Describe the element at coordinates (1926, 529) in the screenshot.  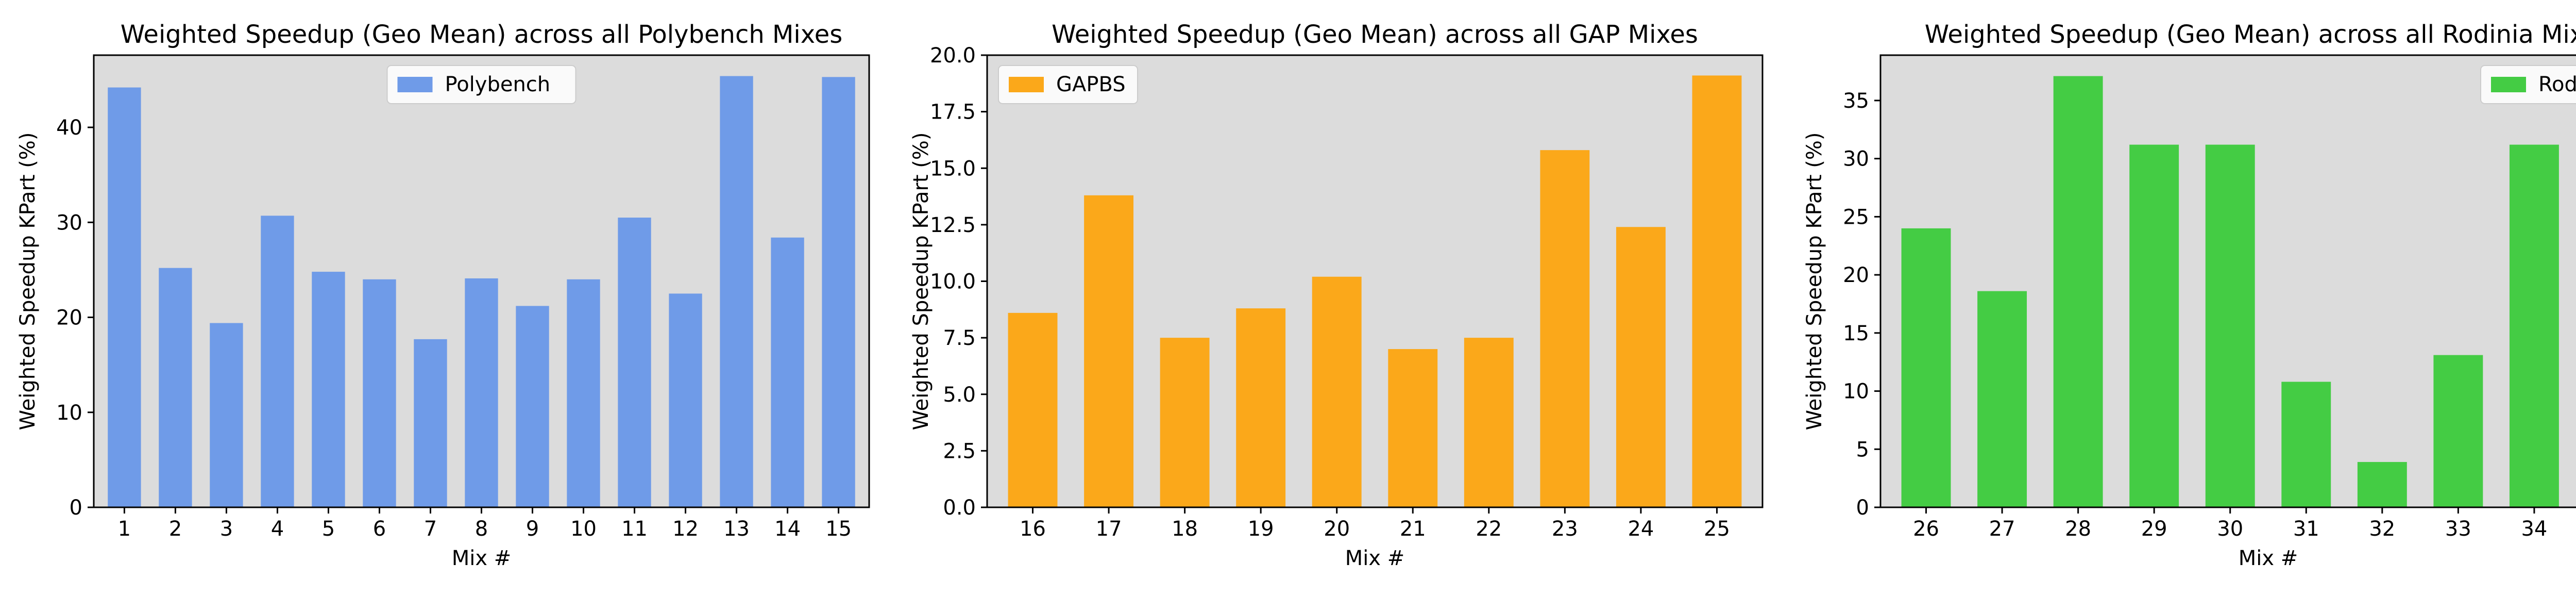
I see `x-tick-label: 26` at that location.